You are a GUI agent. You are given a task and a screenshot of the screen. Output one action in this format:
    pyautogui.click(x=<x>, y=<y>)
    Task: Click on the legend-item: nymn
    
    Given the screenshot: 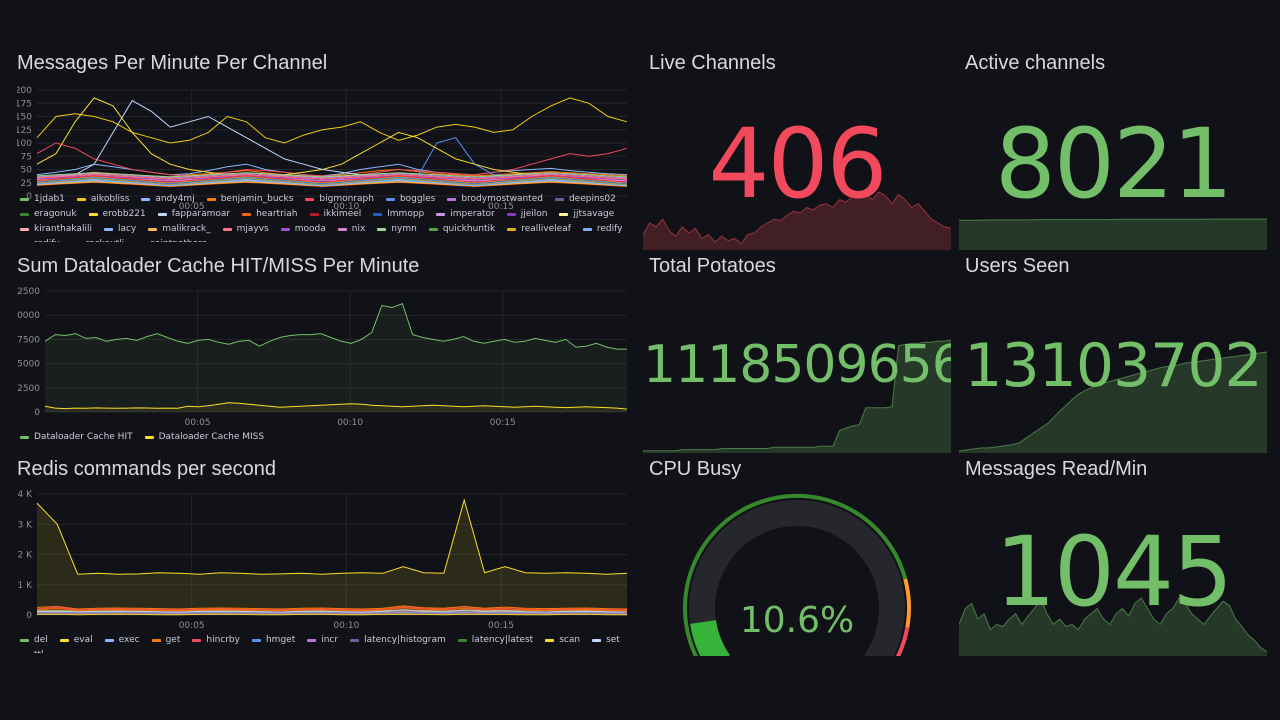 What is the action you would take?
    pyautogui.click(x=397, y=229)
    